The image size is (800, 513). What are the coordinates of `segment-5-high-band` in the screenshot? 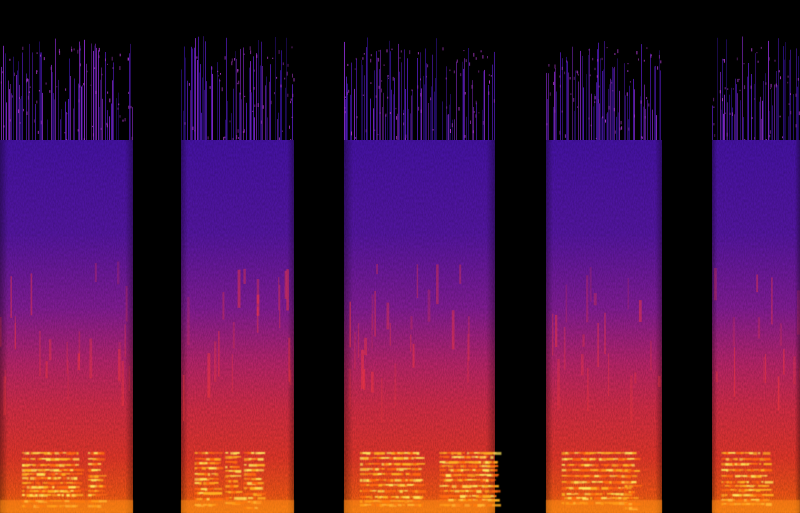 It's located at (756, 89).